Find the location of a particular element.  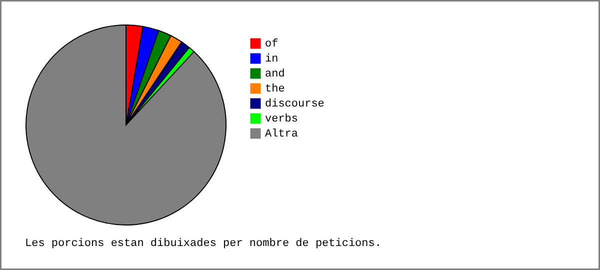

legend-label: verbs is located at coordinates (281, 120).